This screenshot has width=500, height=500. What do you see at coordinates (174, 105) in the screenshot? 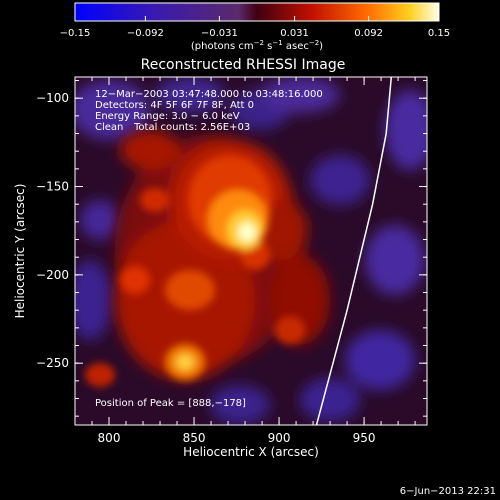
I see `detectors-label: Detectors: 4F 5F 6F 7F 8F, Att 0` at bounding box center [174, 105].